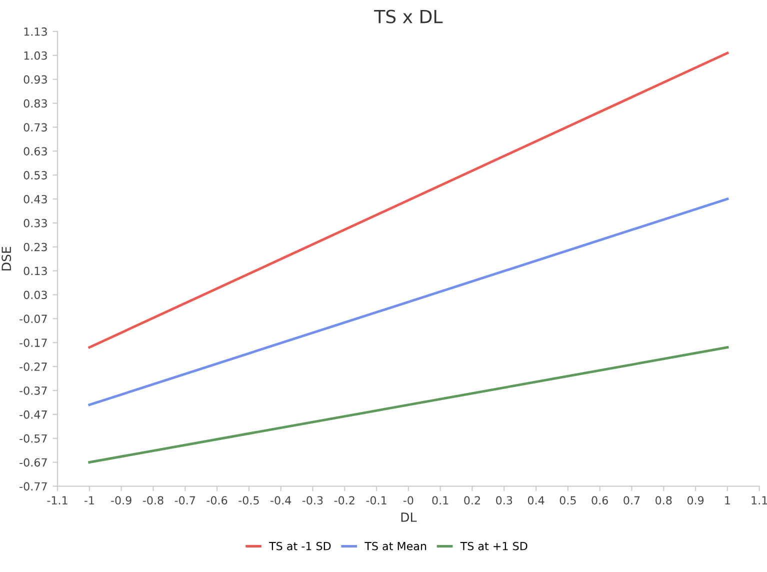 Image resolution: width=767 pixels, height=572 pixels. What do you see at coordinates (33, 438) in the screenshot?
I see `y-tick-label: -0.57` at bounding box center [33, 438].